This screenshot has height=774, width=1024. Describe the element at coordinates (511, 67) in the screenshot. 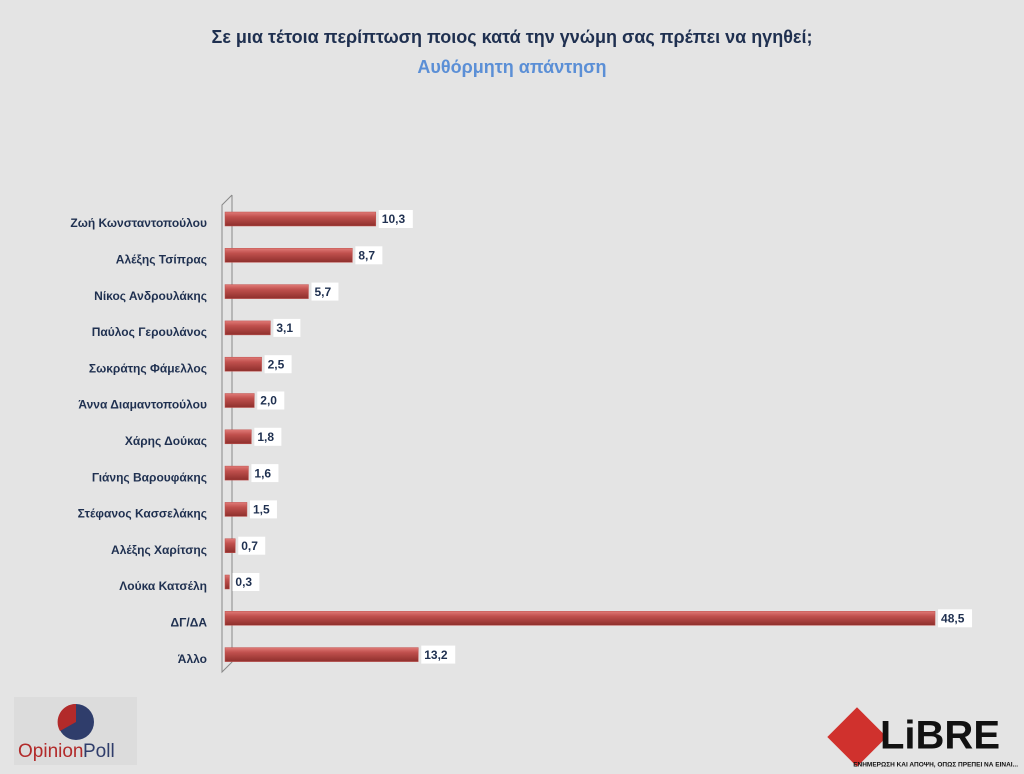

I see `chart-subtitle: Αυθόρμητη απάντηση` at that location.